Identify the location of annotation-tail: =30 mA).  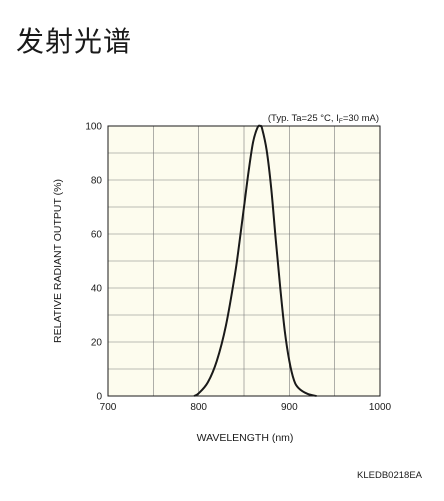
(361, 118).